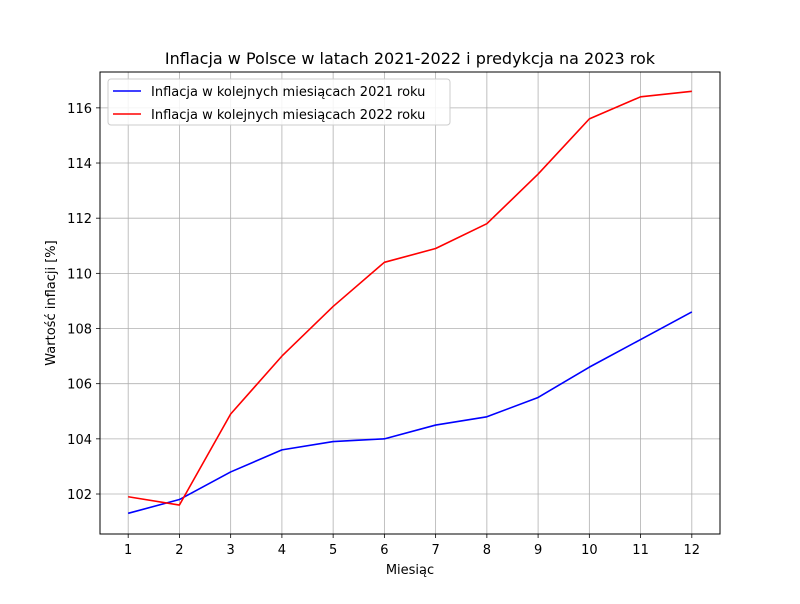 The height and width of the screenshot is (604, 800). What do you see at coordinates (79, 164) in the screenshot?
I see `y-tick-label: 114` at bounding box center [79, 164].